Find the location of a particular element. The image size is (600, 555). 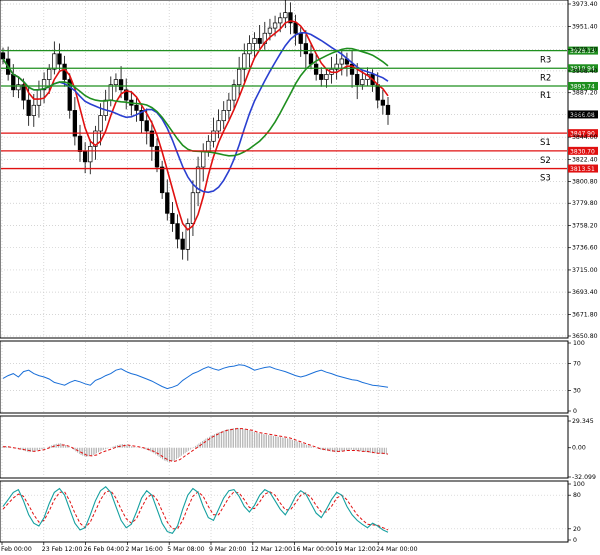

osc3-y-label: 100 is located at coordinates (579, 484).